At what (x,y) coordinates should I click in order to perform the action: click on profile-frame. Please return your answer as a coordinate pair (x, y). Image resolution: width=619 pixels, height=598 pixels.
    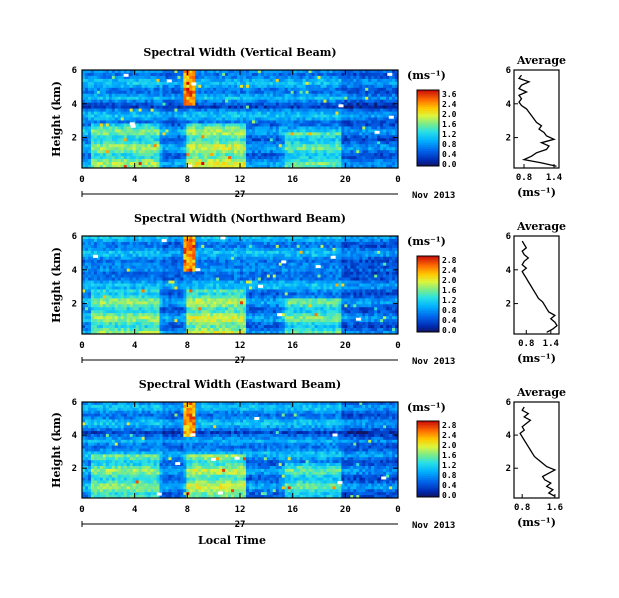
    Looking at the image, I should click on (536, 119).